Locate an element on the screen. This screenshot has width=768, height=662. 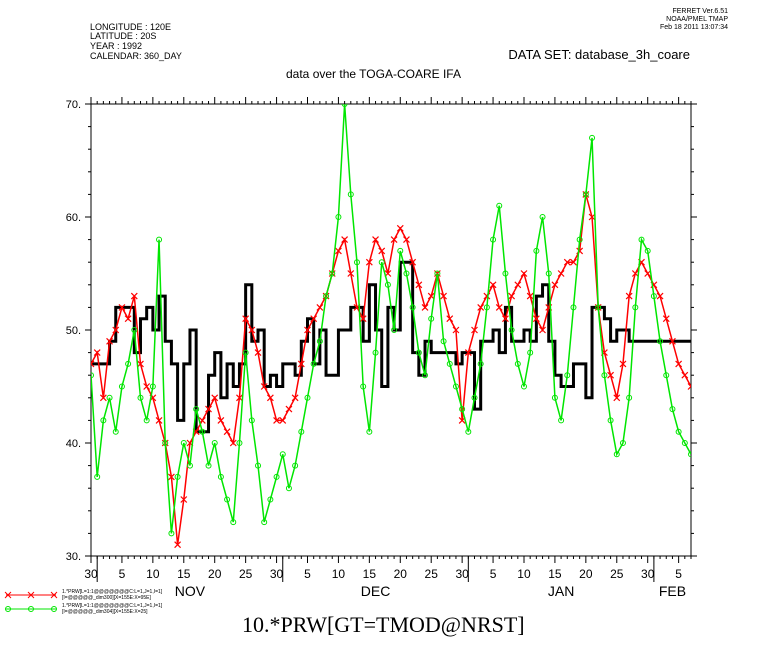
x-day-tick-label: 25 is located at coordinates (246, 574).